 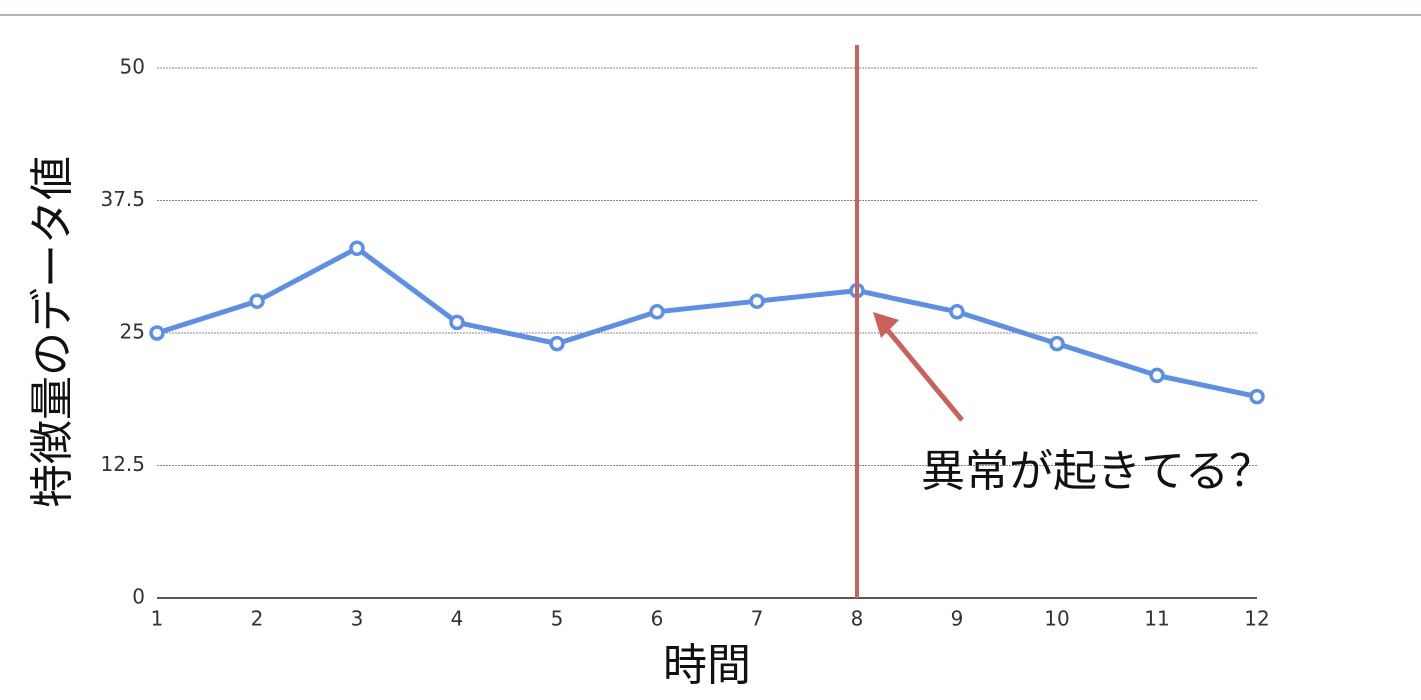 I want to click on annotation-text: 異常が起きてる？, so click(x=1097, y=471).